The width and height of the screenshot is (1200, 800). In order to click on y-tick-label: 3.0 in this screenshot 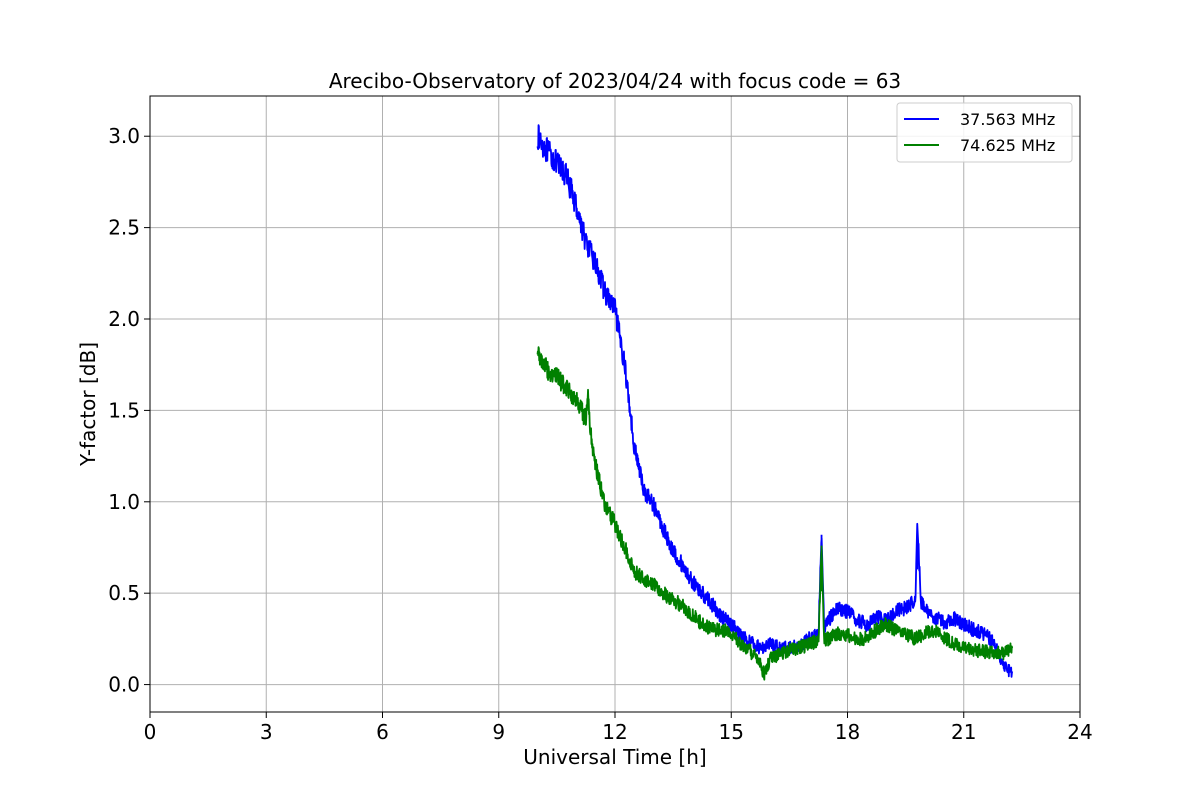, I will do `click(124, 136)`.